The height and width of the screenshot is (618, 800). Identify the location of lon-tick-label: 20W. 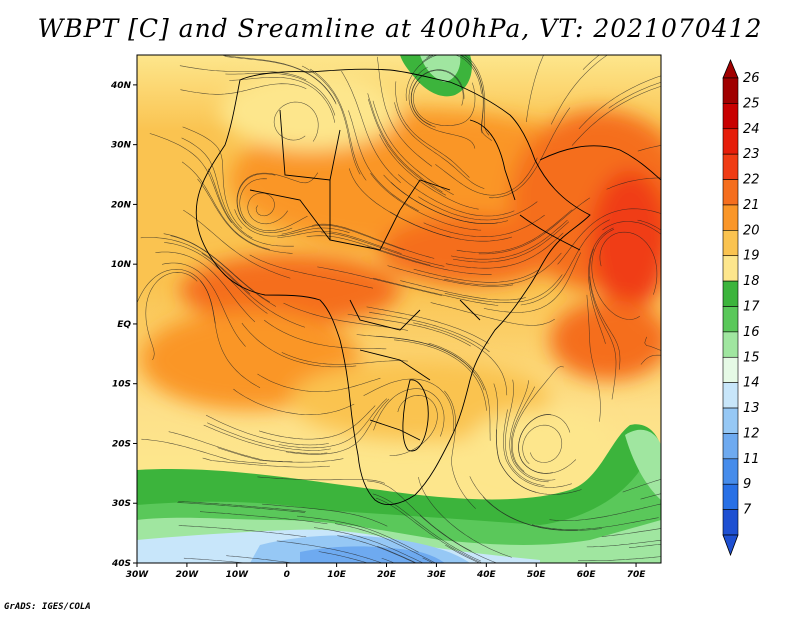
(188, 575).